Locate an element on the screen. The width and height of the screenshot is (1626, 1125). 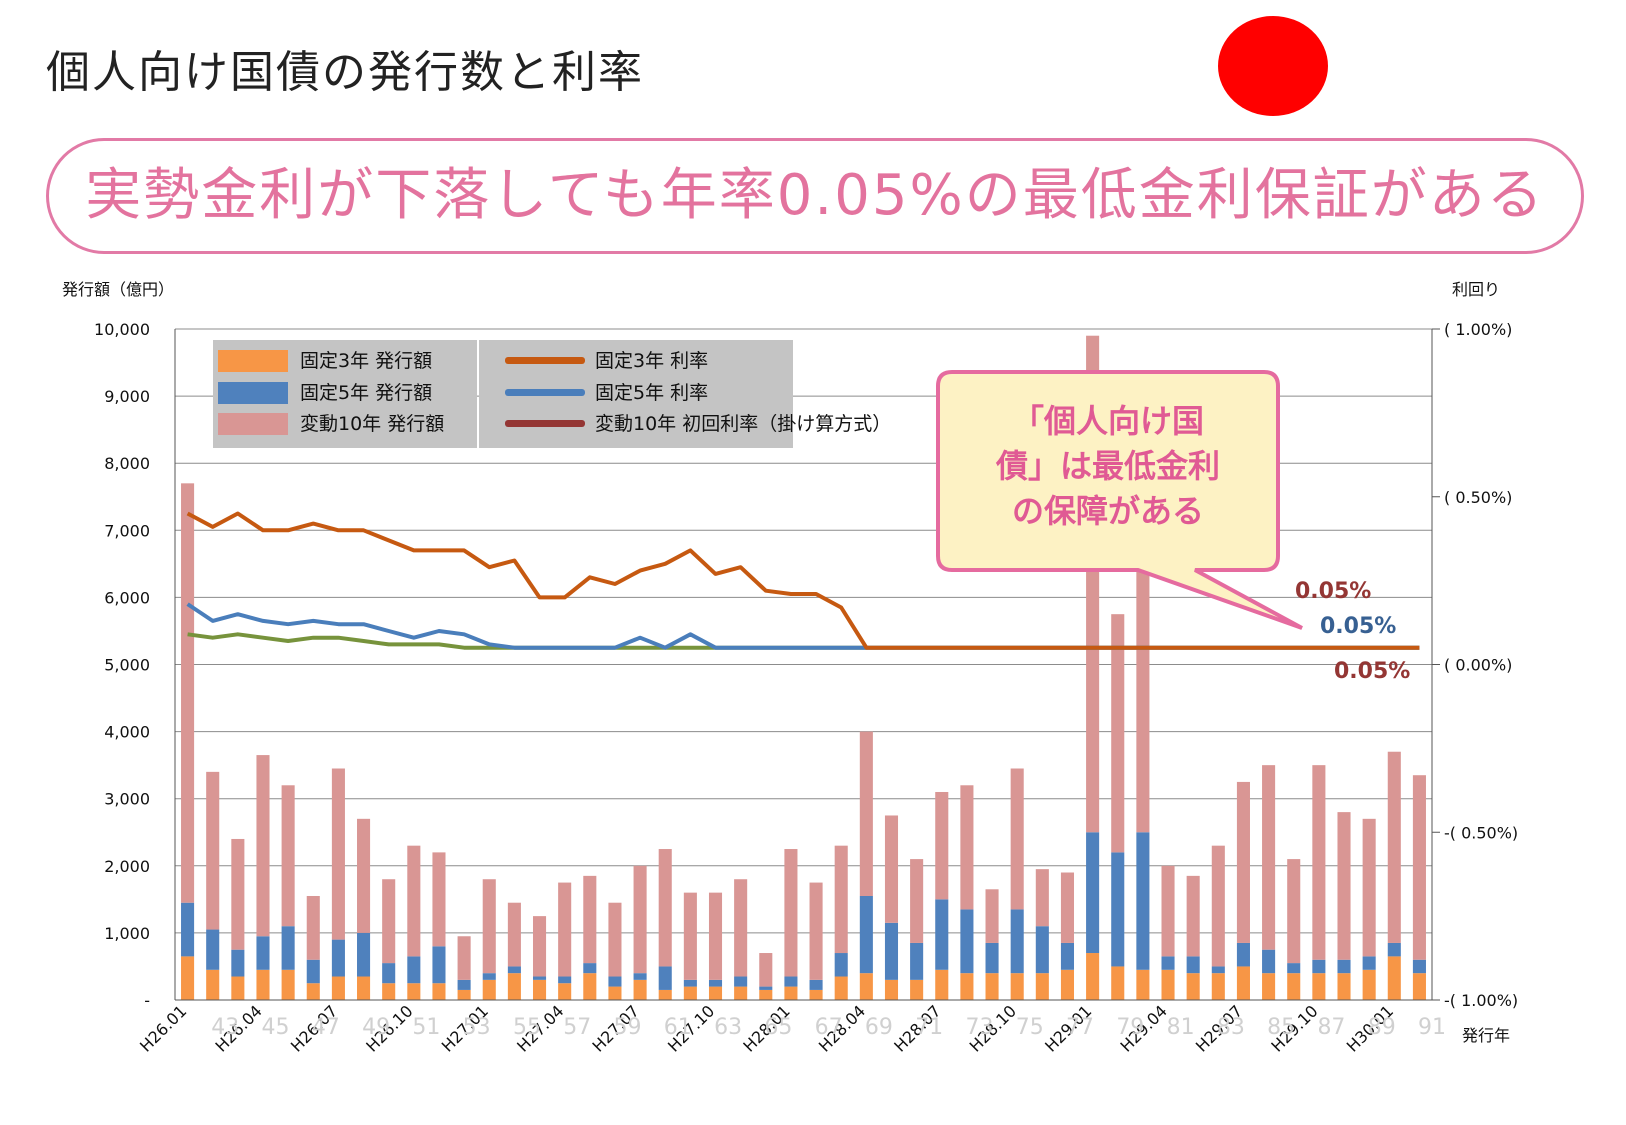
headline-text: 実勢金利が下落しても年率0.05%の最低金利保証がある is located at coordinates (815, 195).